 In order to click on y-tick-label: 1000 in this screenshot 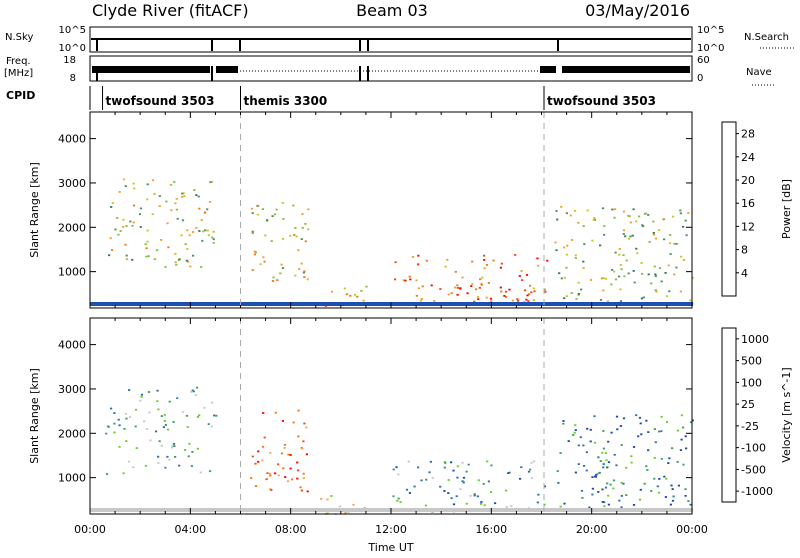, I will do `click(72, 272)`.